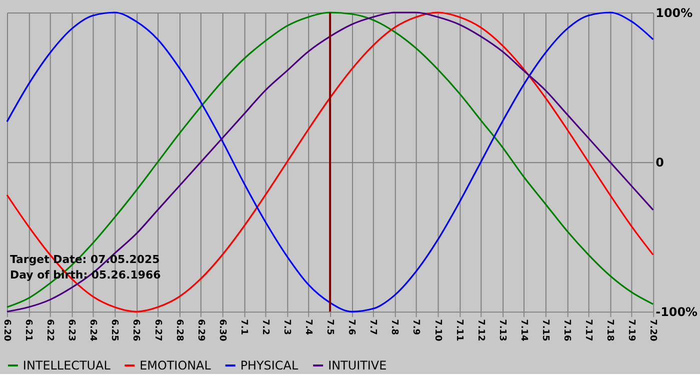 The width and height of the screenshot is (700, 380). What do you see at coordinates (269, 365) in the screenshot?
I see `legend-label: PHYSICAL` at bounding box center [269, 365].